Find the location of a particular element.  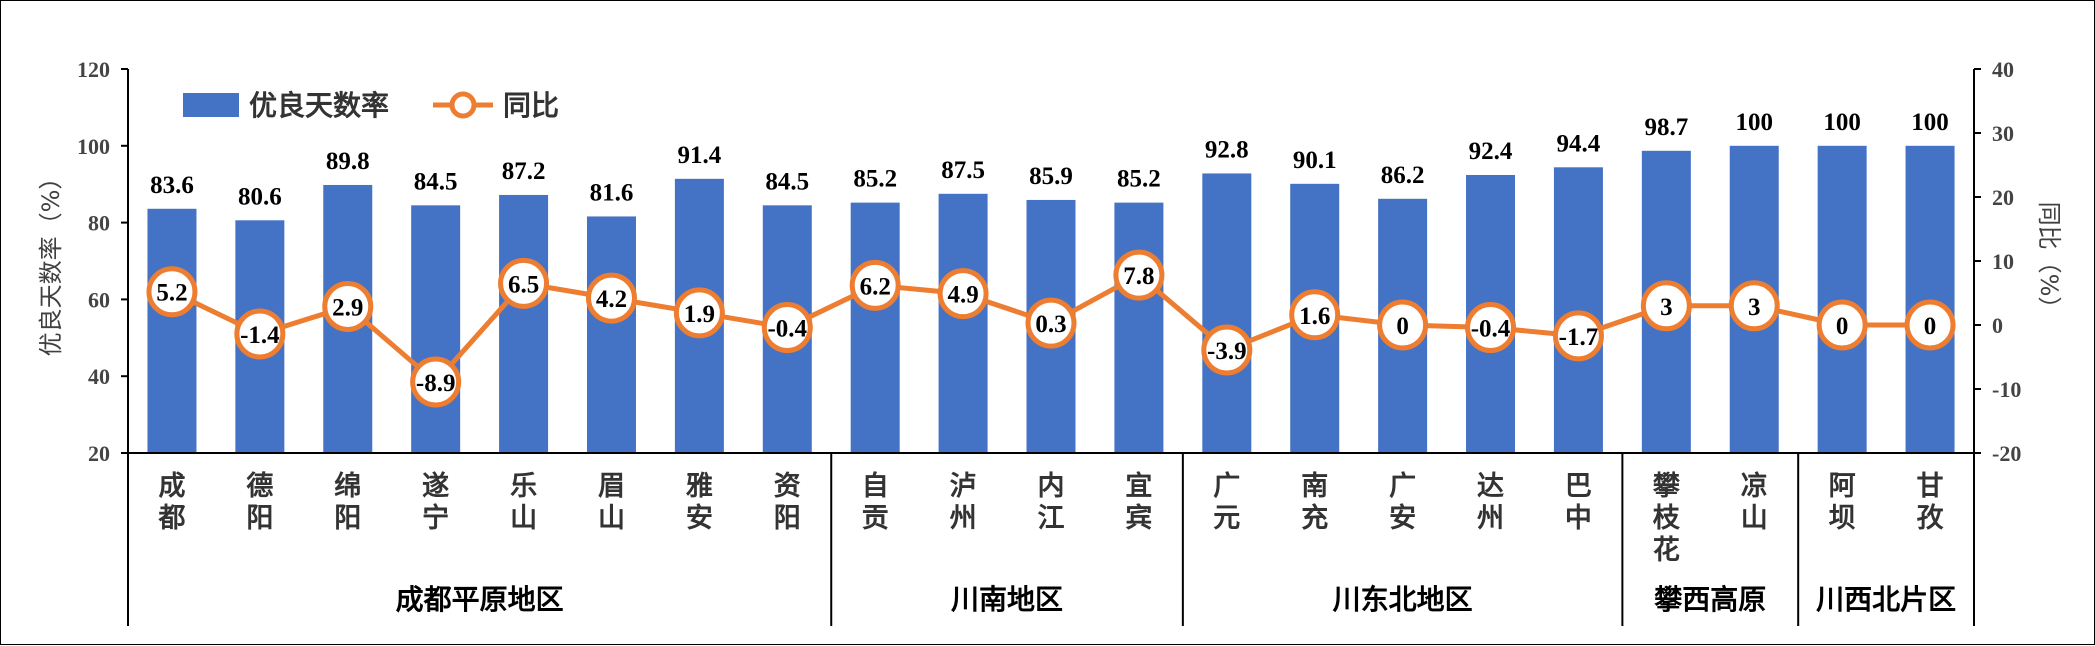

category-label: 阿坝 is located at coordinates (1842, 502).